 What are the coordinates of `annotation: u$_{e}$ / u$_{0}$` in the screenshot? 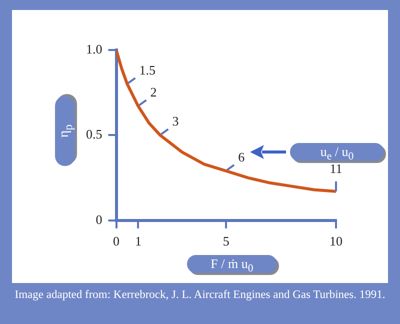 It's located at (337, 153).